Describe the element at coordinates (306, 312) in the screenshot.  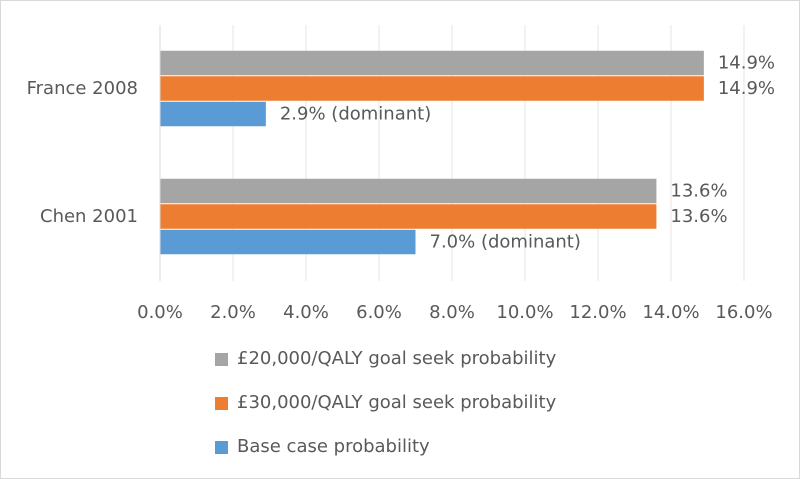
I see `x-tick-label: 4.0%` at that location.